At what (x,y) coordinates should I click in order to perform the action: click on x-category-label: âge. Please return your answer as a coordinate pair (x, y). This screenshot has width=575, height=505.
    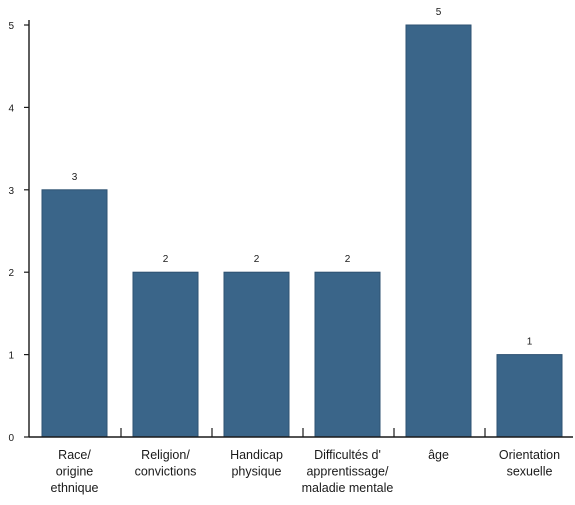
    Looking at the image, I should click on (438, 455).